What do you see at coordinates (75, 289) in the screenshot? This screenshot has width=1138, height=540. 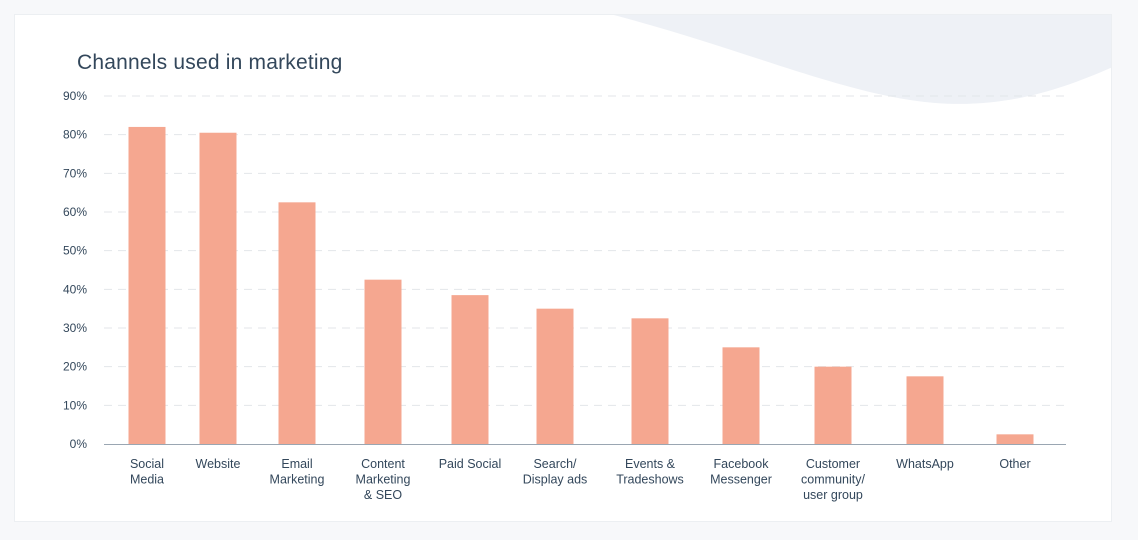 I see `y-tick-label: 40%` at bounding box center [75, 289].